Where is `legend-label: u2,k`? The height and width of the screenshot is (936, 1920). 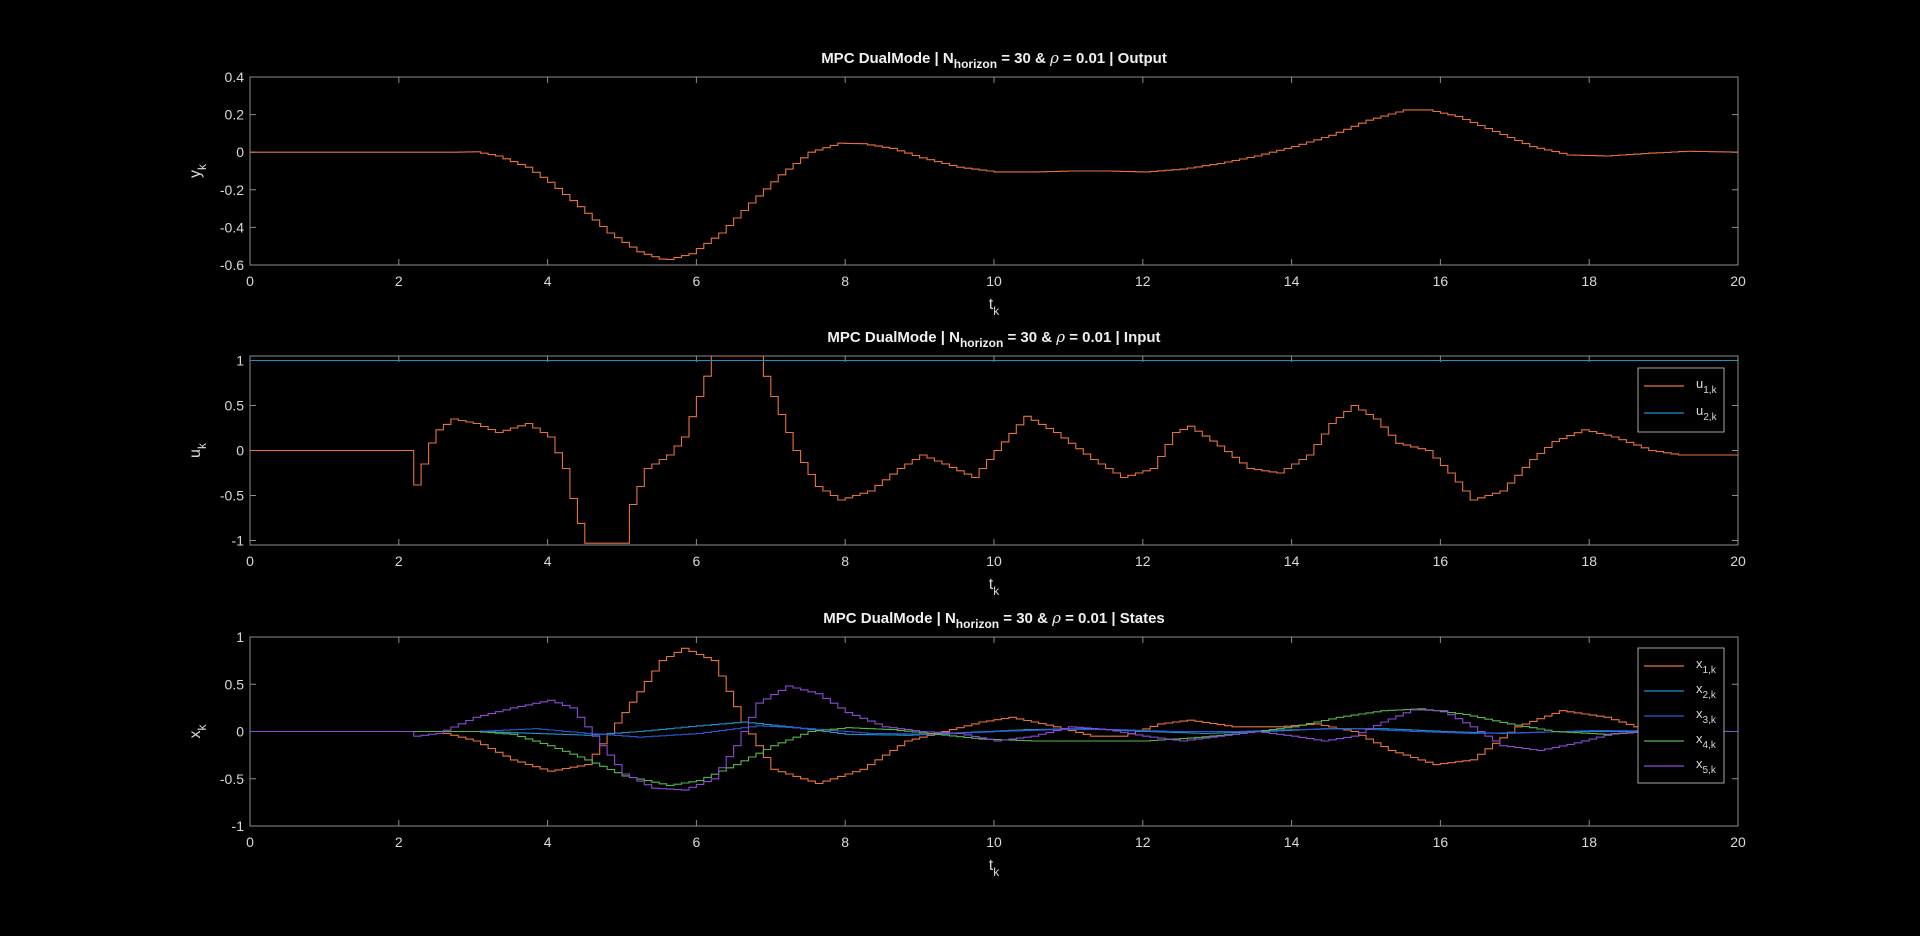 legend-label: u2,k is located at coordinates (1707, 413).